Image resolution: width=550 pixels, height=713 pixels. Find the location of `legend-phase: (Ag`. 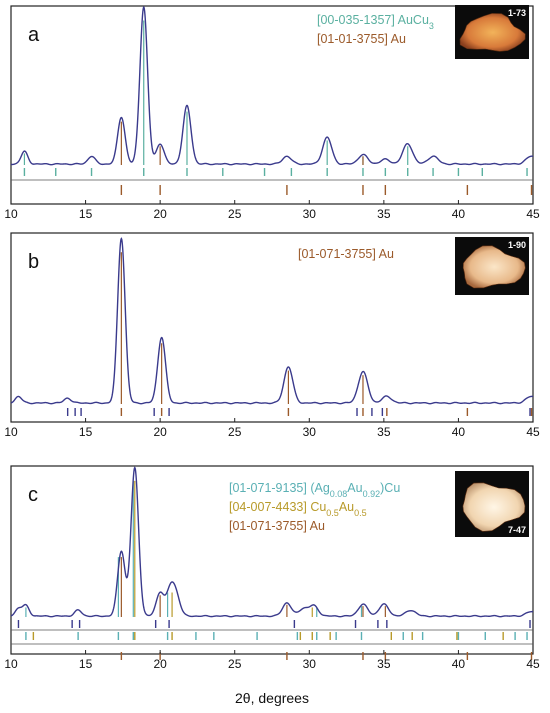

legend-phase: (Ag is located at coordinates (320, 488).